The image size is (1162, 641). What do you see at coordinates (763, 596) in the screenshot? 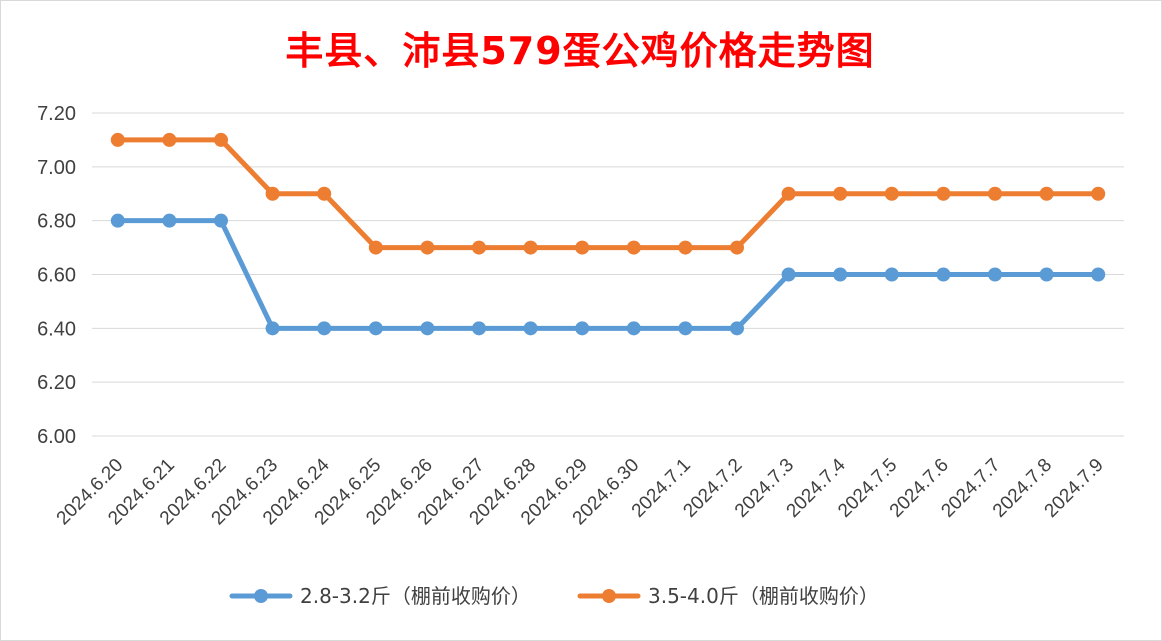
I see `legend-label-2: 3.5-4.0斤（棚前收购价）` at bounding box center [763, 596].